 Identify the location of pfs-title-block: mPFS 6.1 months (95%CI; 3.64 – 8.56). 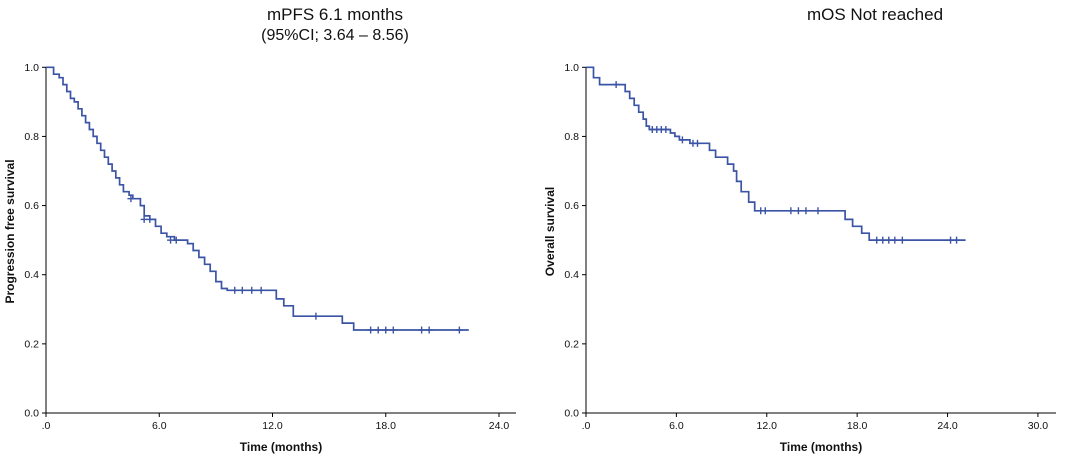
(335, 25).